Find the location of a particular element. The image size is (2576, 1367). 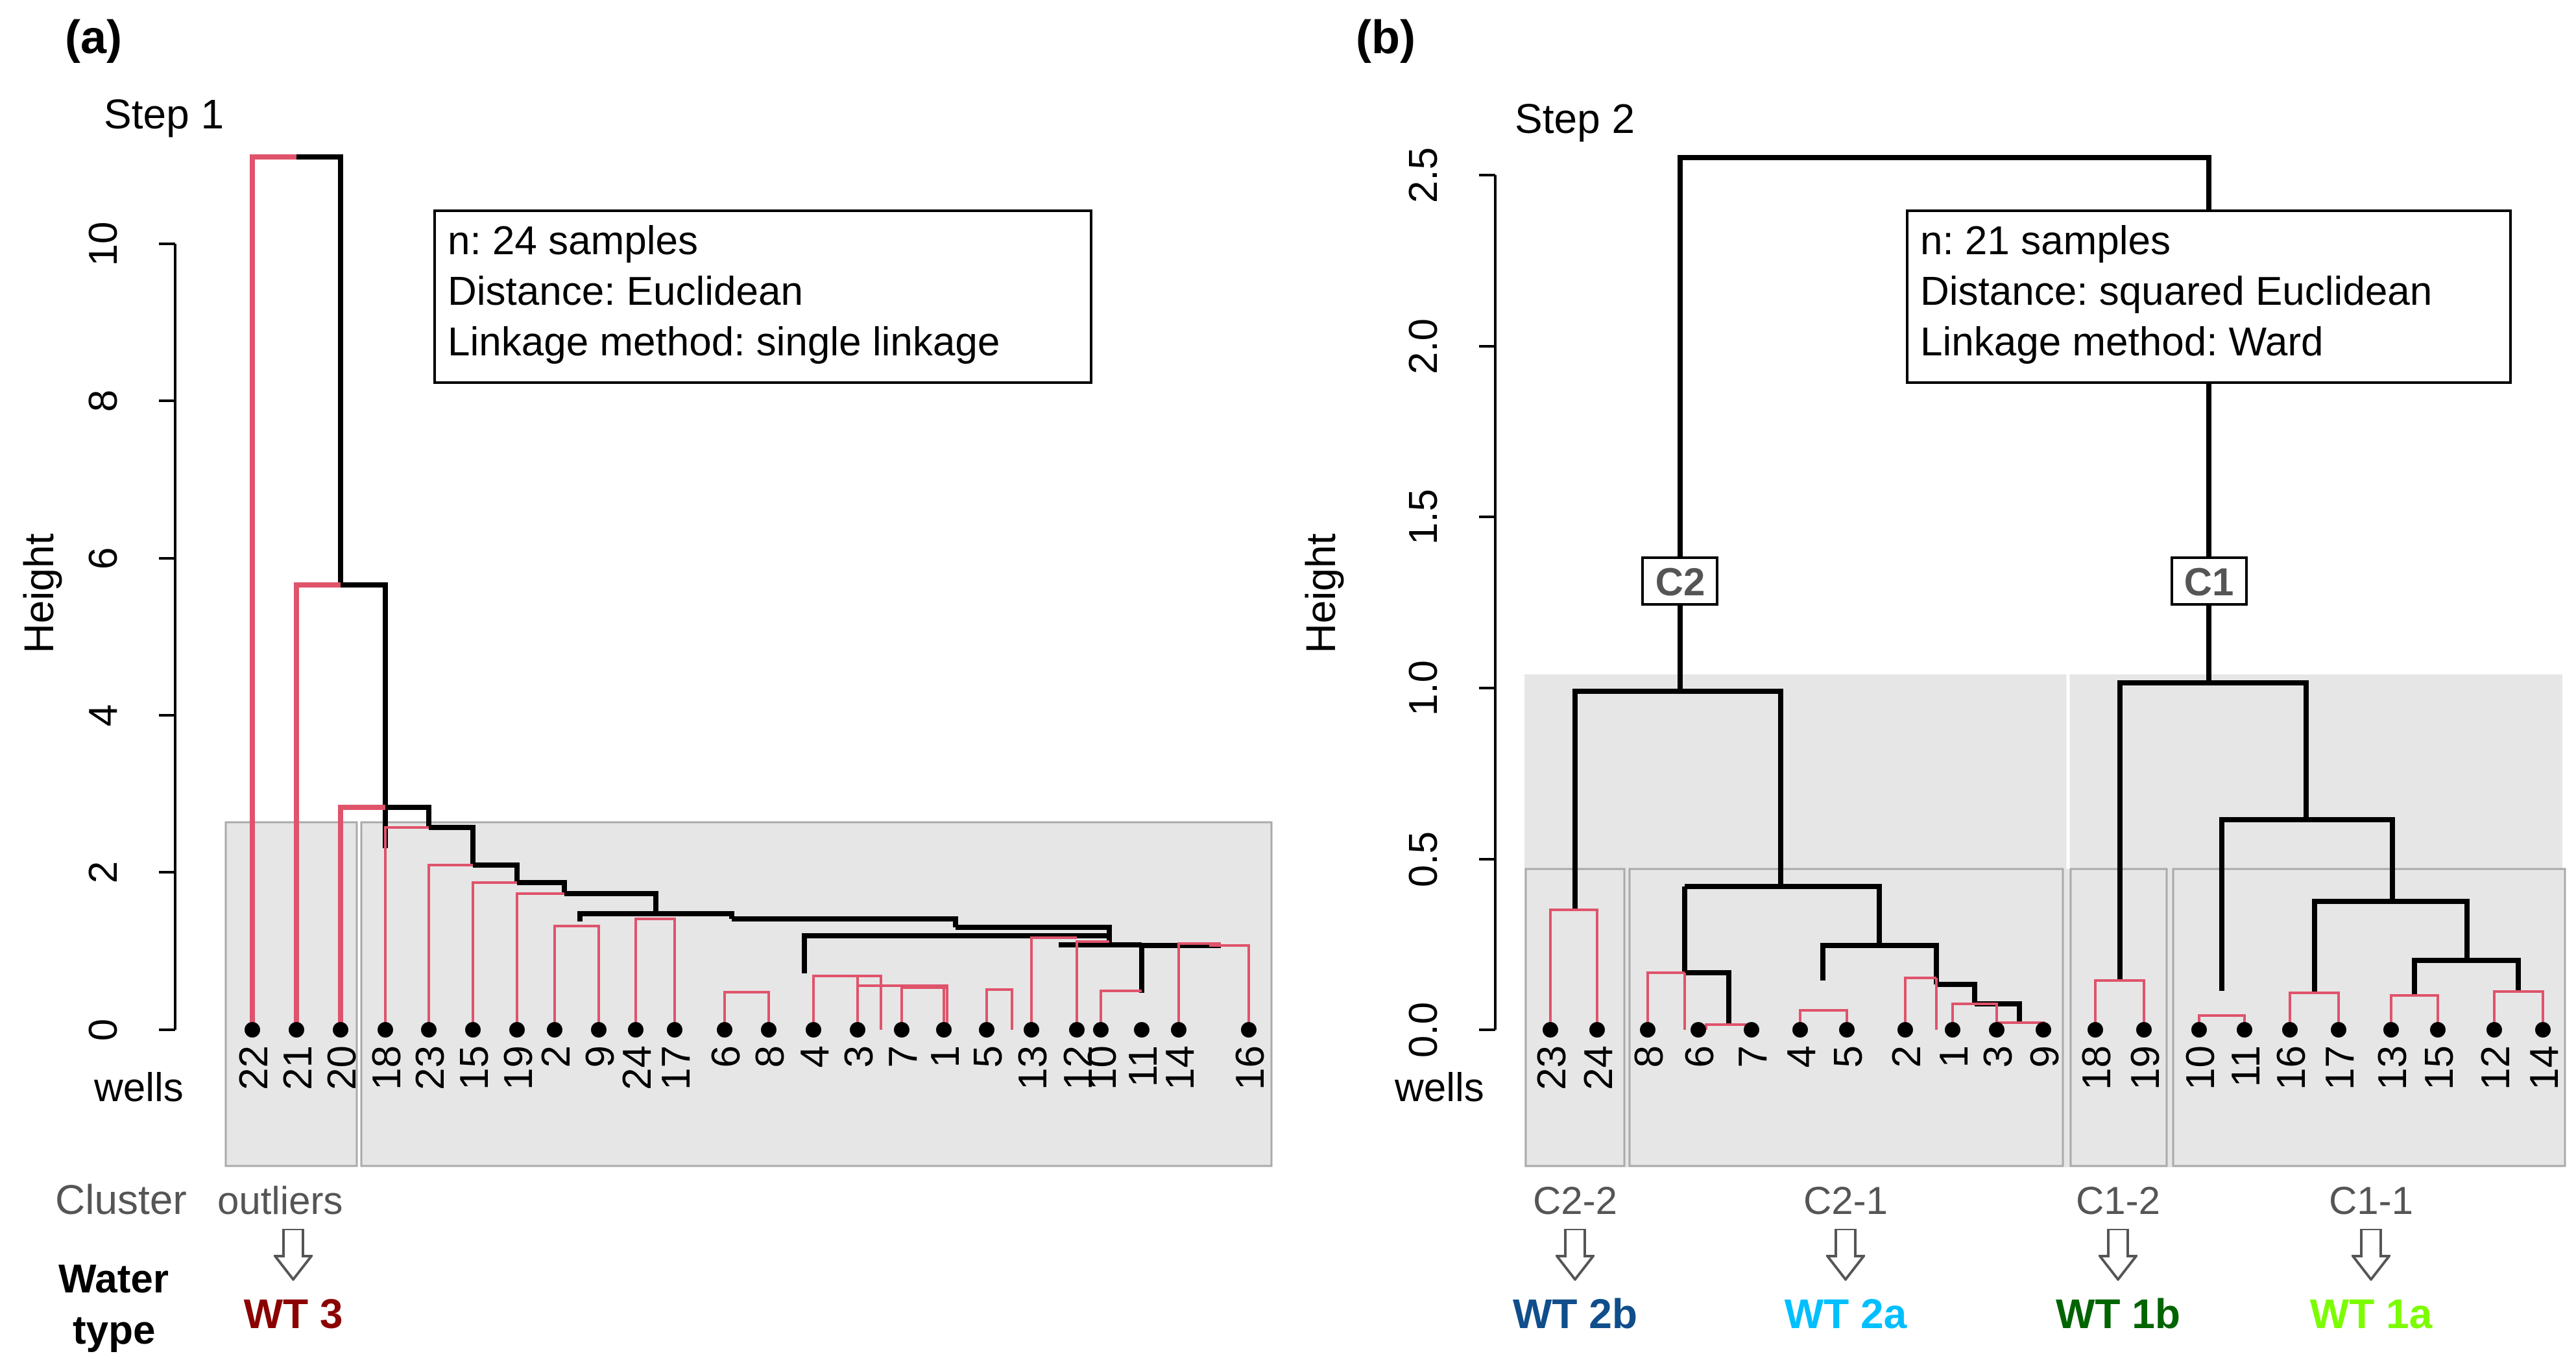

leaf-label-b: 17 is located at coordinates (2340, 1067).